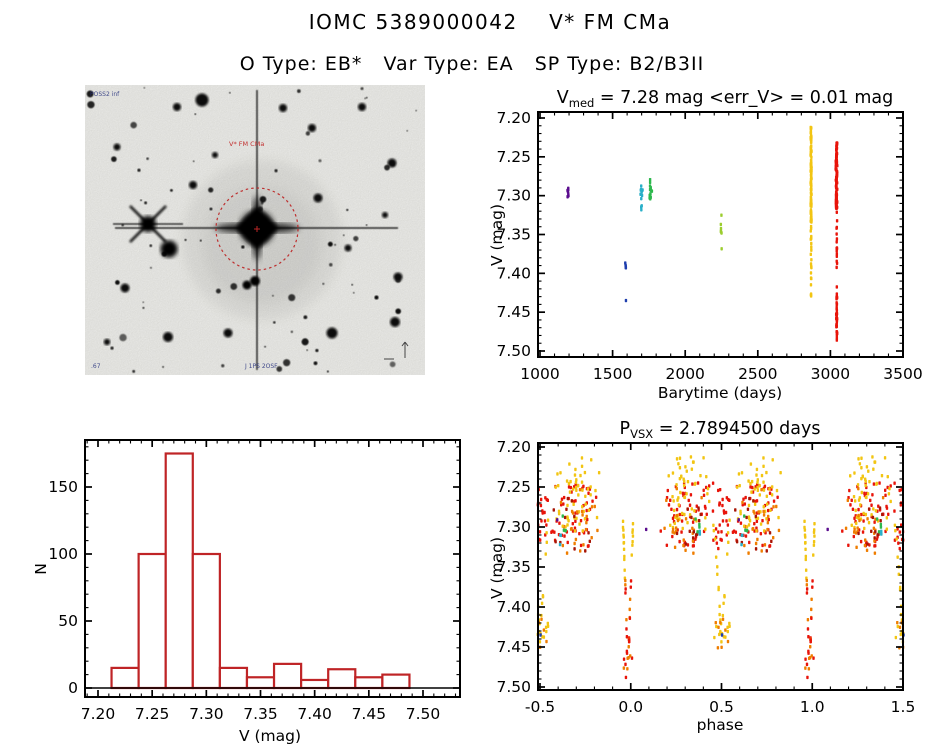  I want to click on x-tick-label: 7.25, so click(152, 714).